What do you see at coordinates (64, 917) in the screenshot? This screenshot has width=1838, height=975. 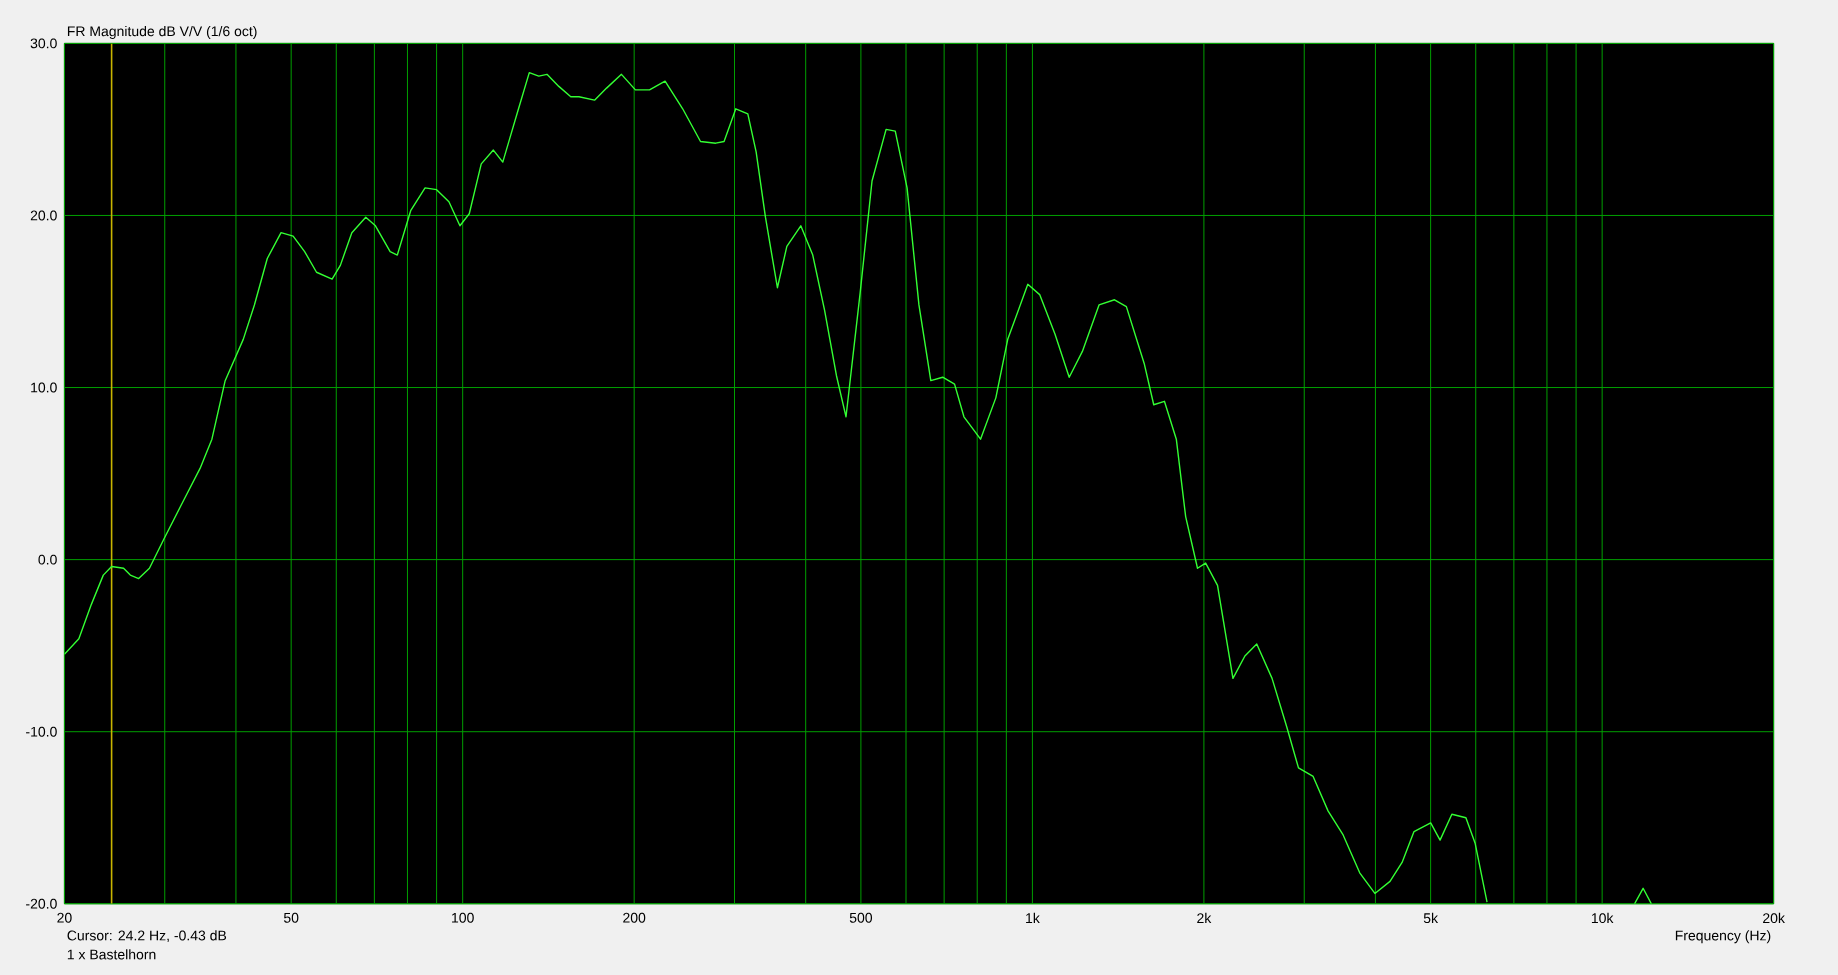 I see `x-tick-label: 20` at bounding box center [64, 917].